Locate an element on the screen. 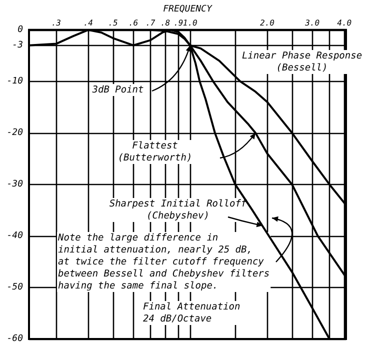 This screenshot has width=372, height=350. x-tick-label: .7 is located at coordinates (151, 23).